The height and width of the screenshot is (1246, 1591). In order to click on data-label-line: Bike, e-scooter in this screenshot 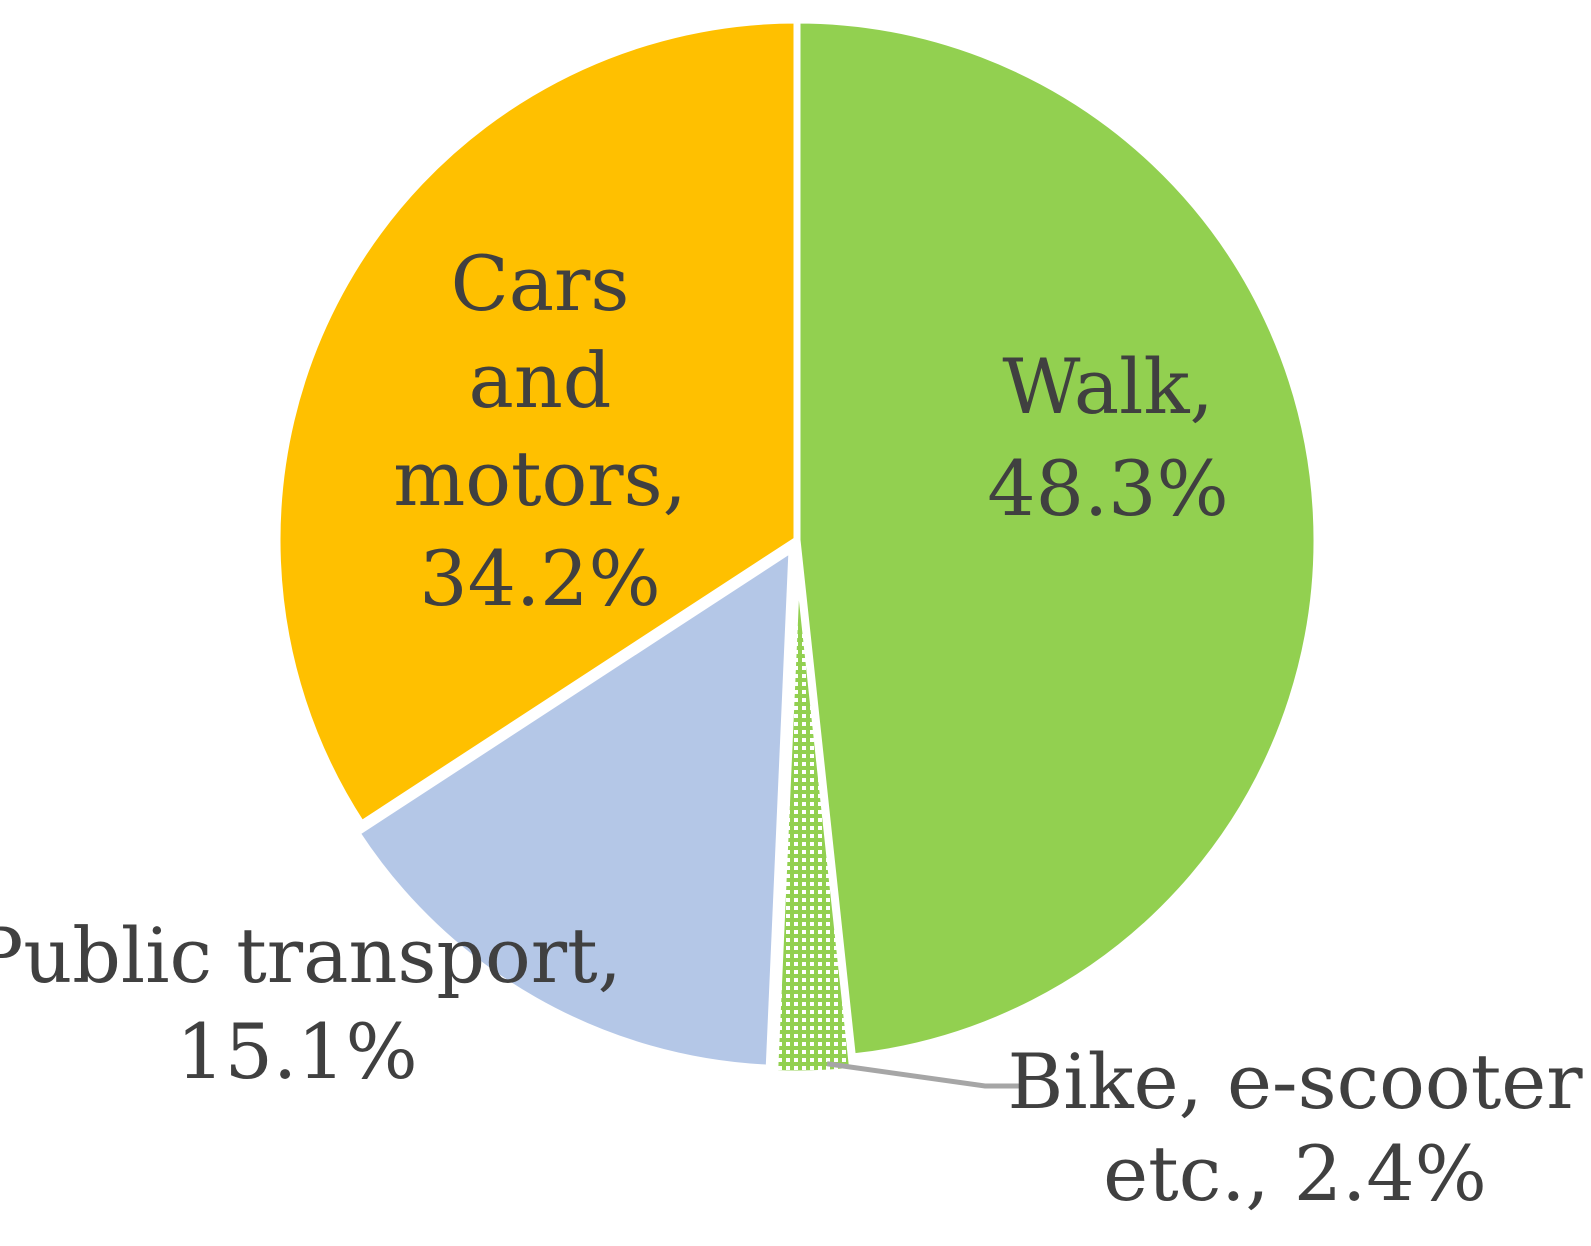, I will do `click(1295, 1081)`.